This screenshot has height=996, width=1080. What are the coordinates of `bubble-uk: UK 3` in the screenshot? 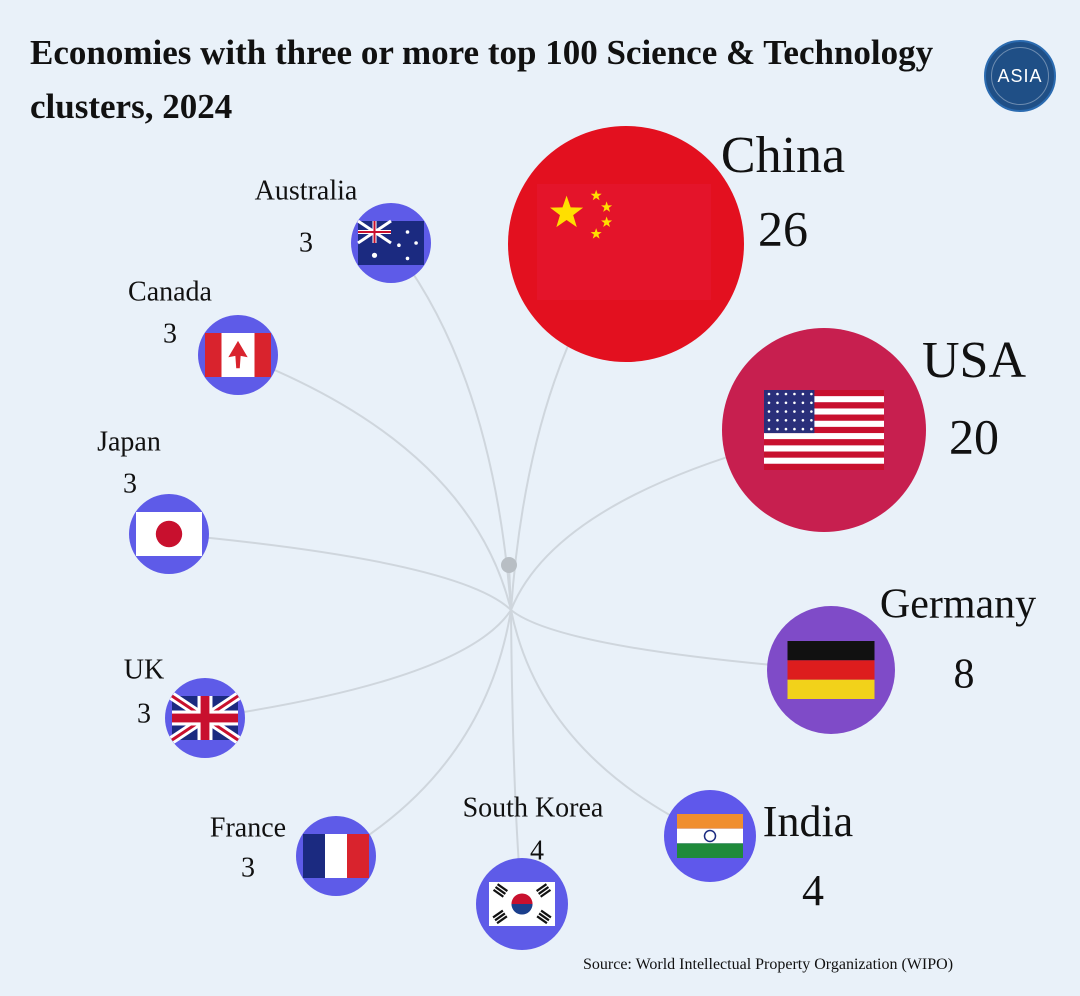 It's located at (184, 706).